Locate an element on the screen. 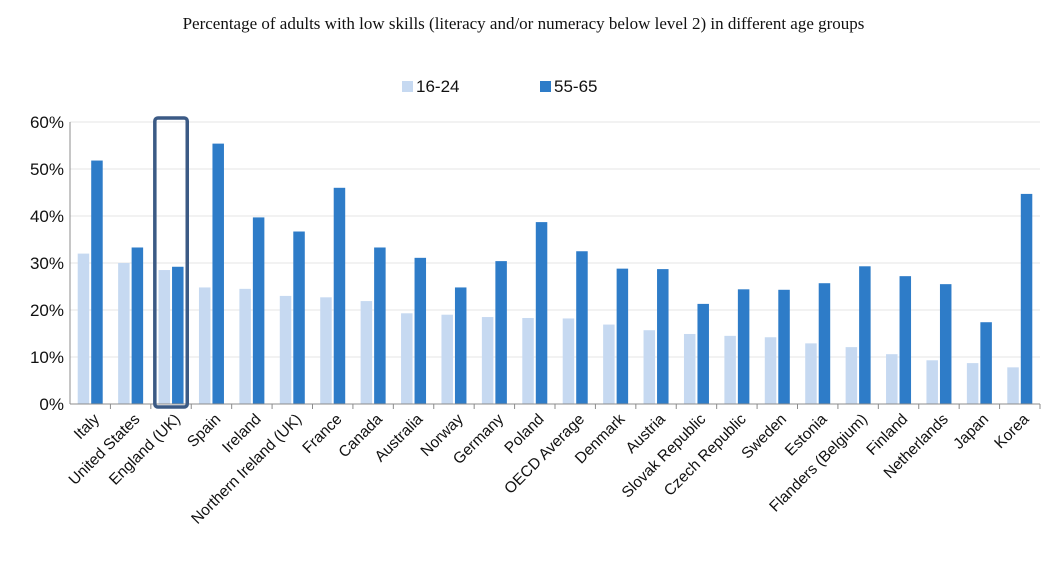 Image resolution: width=1047 pixels, height=565 pixels. x-tick-label: Korea is located at coordinates (1012, 432).